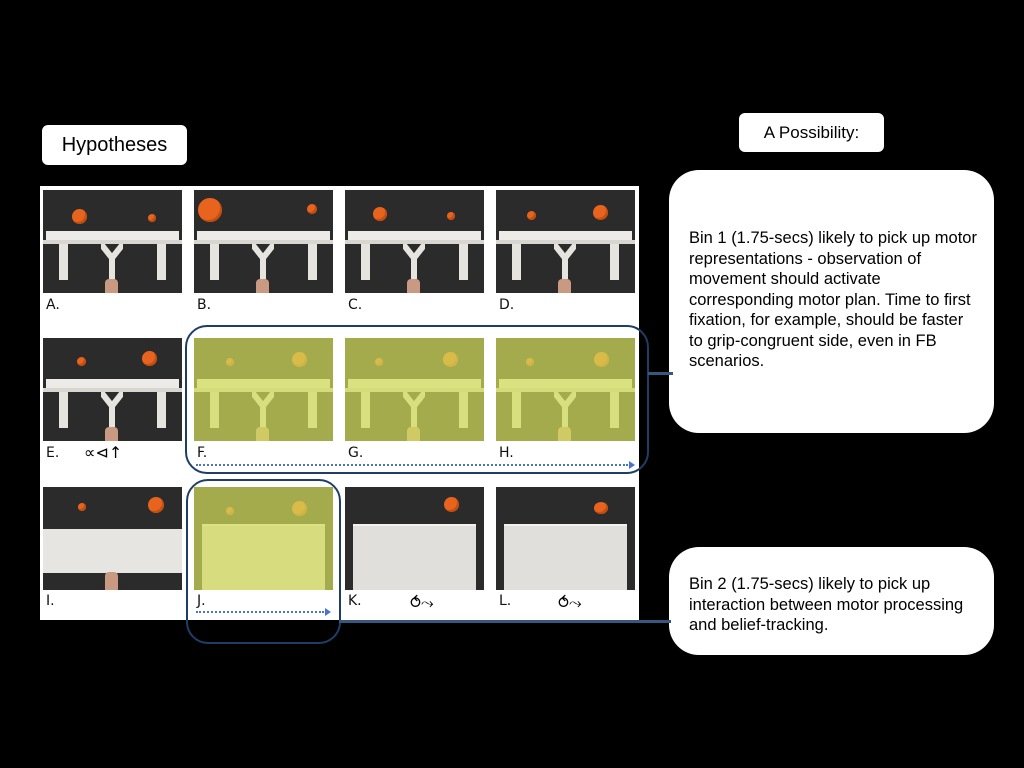 Image resolution: width=1024 pixels, height=768 pixels. I want to click on grip-symbol-k: ⥀⤳, so click(422, 602).